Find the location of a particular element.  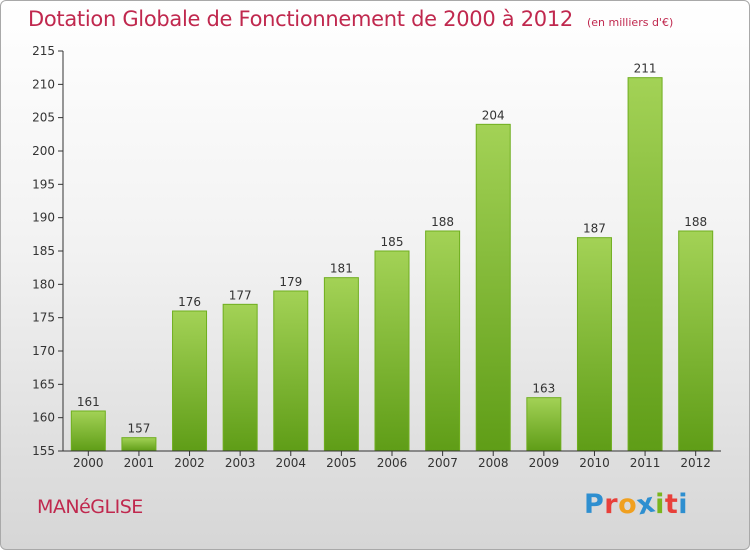

y-axis: 155 160 165 170 175 180 185 190 195 200 205 210 215 is located at coordinates (48, 251).